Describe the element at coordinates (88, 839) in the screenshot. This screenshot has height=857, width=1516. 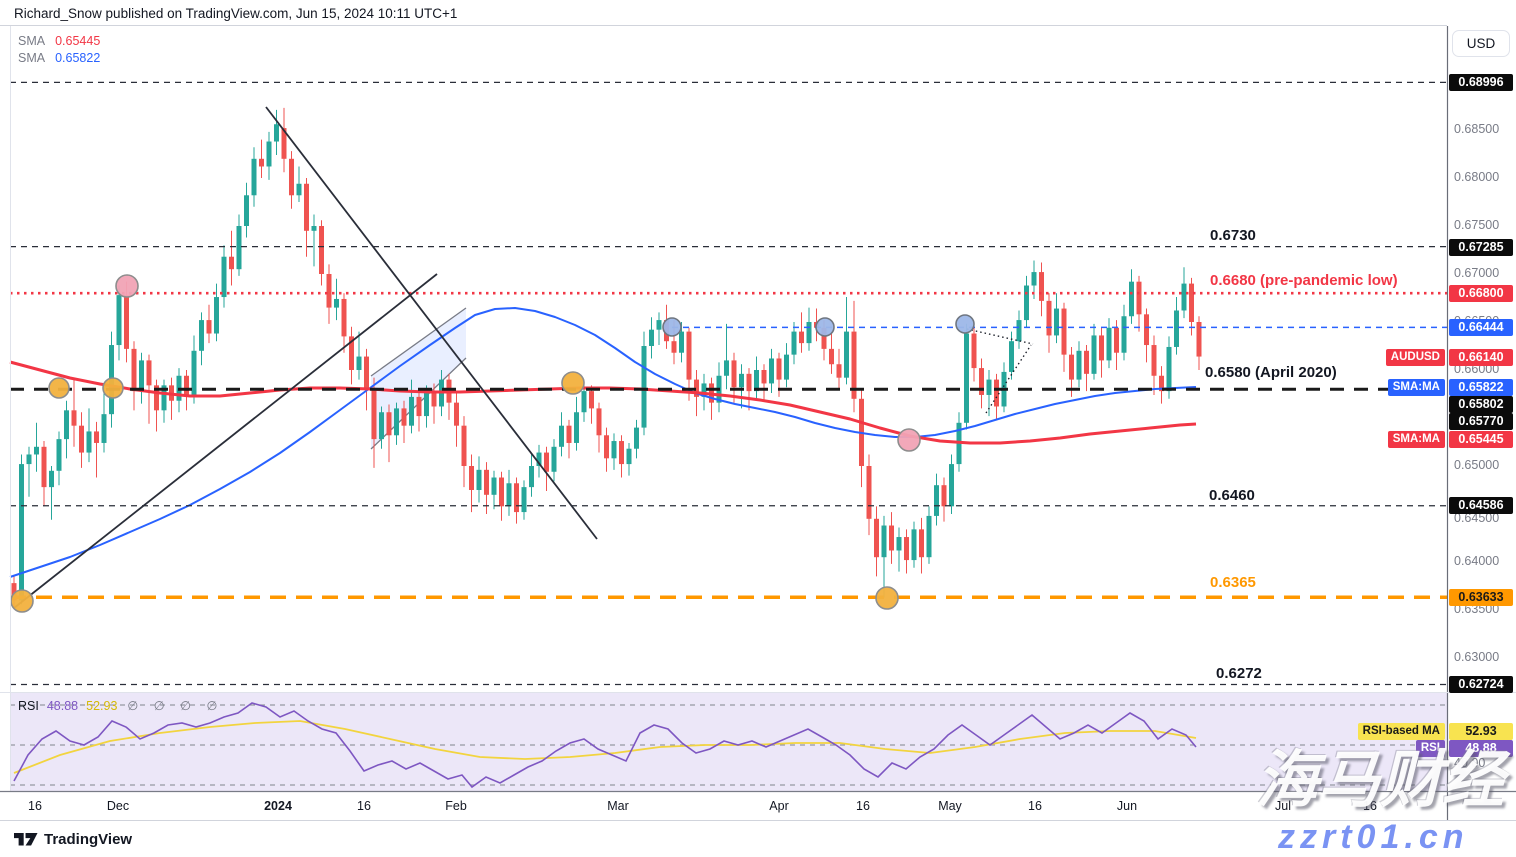
I see `tradingview-brand-text: TradingView` at that location.